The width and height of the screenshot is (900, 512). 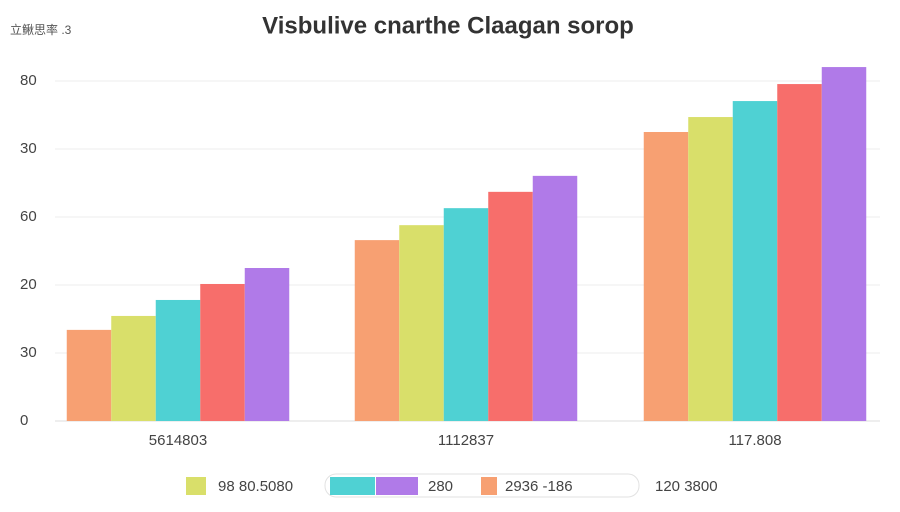 I want to click on y-tick-label: 80, so click(x=28, y=80).